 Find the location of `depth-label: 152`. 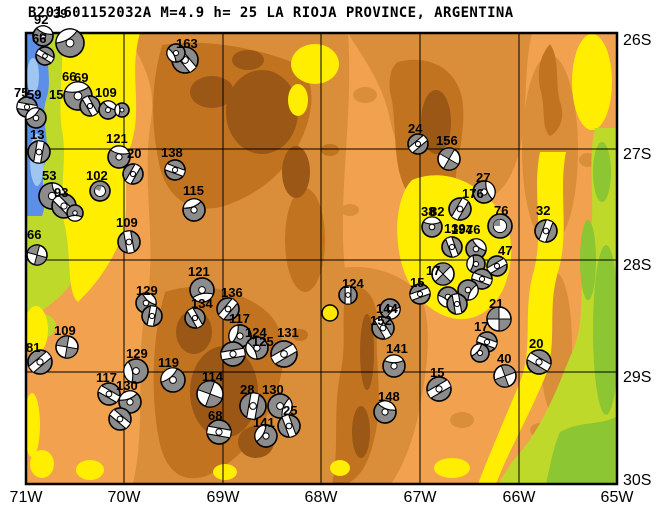

depth-label: 152 is located at coordinates (381, 320).